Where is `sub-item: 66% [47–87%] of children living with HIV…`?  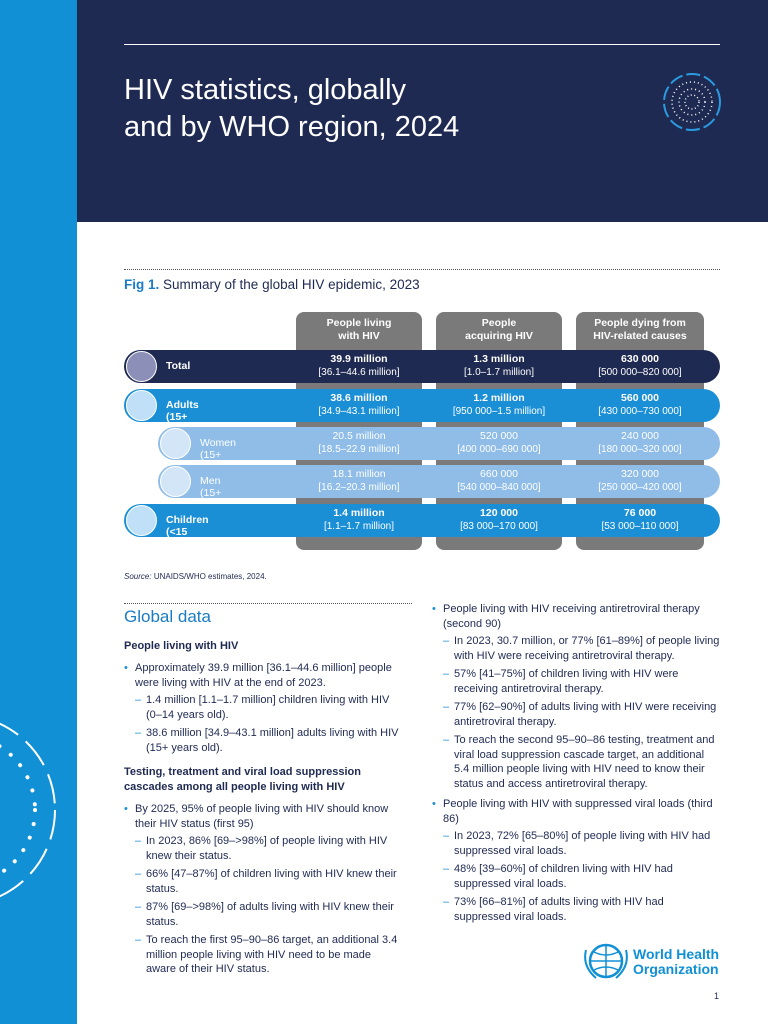 sub-item: 66% [47–87%] of children living with HIV… is located at coordinates (264, 881).